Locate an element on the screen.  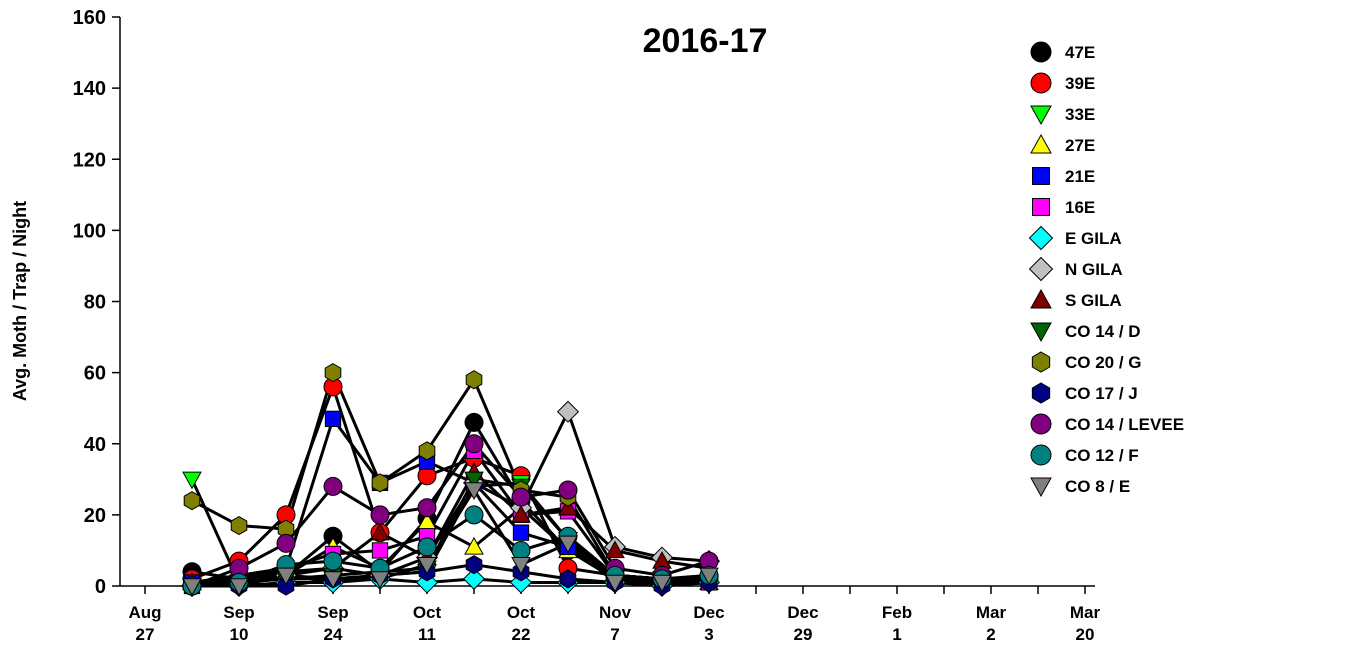
x-tick-label: Sep 24 is located at coordinates (332, 623).